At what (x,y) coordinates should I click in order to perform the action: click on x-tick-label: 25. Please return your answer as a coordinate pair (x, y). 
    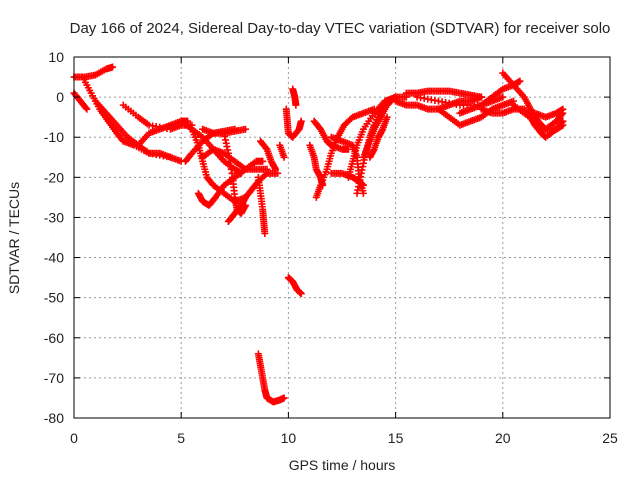
    Looking at the image, I should click on (610, 438).